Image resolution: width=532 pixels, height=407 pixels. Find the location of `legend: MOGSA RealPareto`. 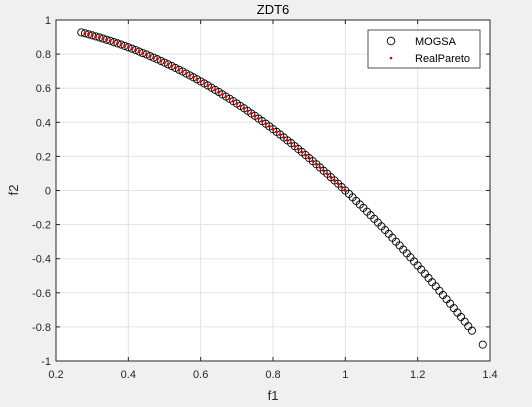

legend: MOGSA RealPareto is located at coordinates (424, 49).